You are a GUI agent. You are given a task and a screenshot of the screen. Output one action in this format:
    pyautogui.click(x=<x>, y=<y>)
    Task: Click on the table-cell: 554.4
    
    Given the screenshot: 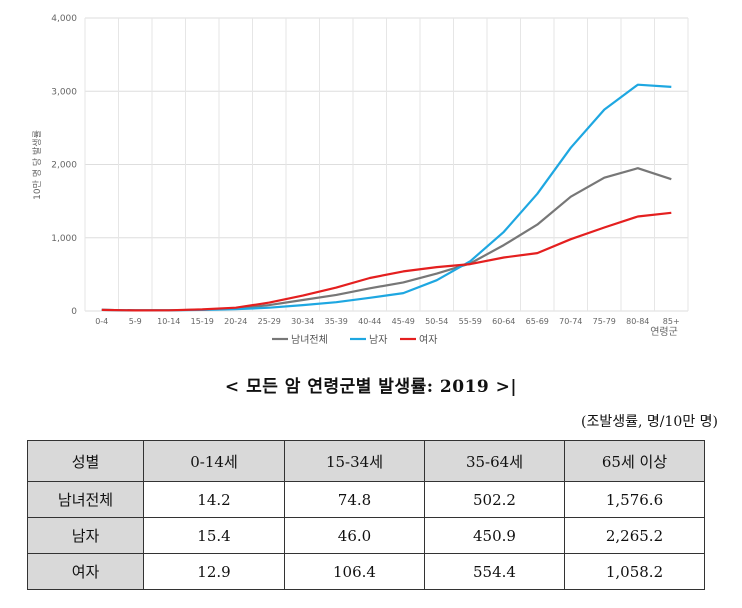 What is the action you would take?
    pyautogui.click(x=494, y=571)
    